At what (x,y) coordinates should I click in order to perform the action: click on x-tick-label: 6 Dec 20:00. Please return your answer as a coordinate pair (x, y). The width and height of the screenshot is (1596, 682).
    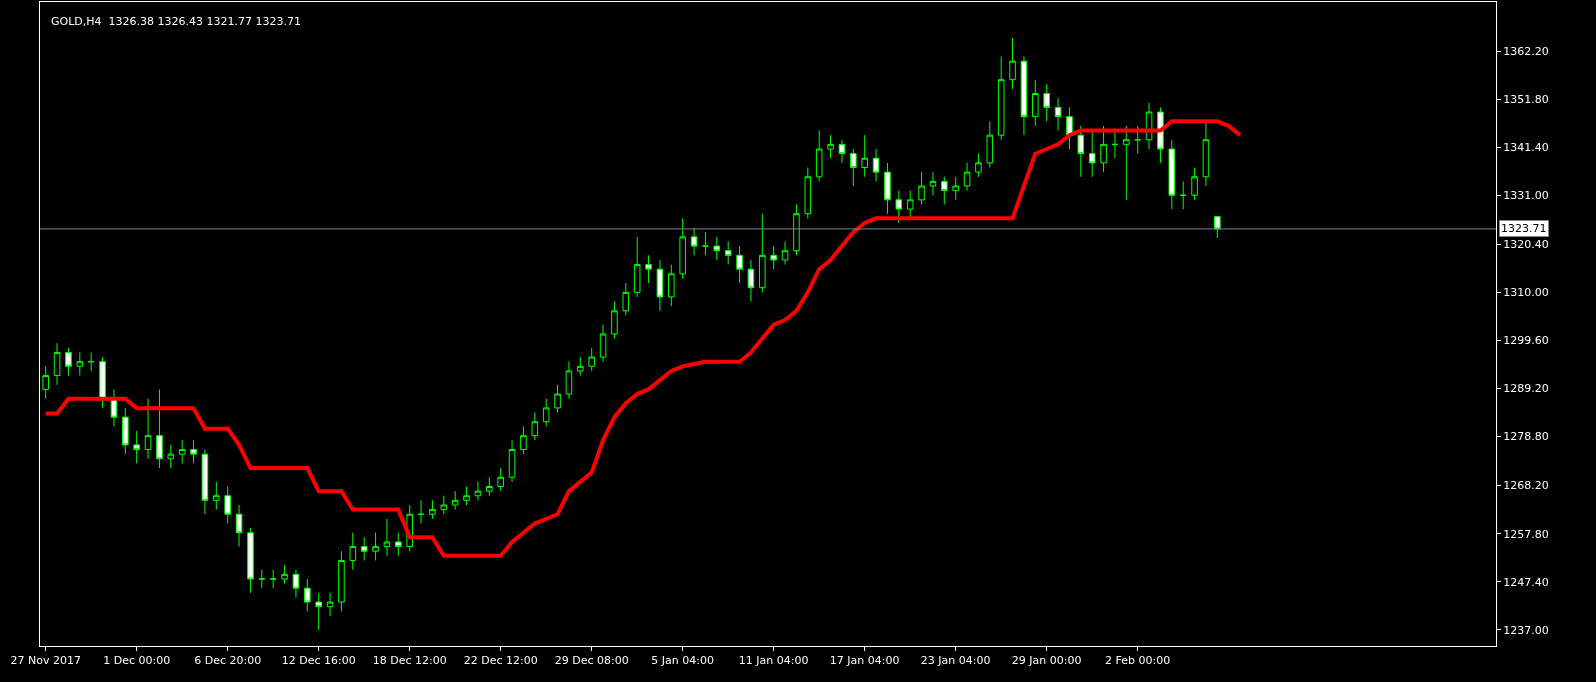
    Looking at the image, I should click on (228, 661).